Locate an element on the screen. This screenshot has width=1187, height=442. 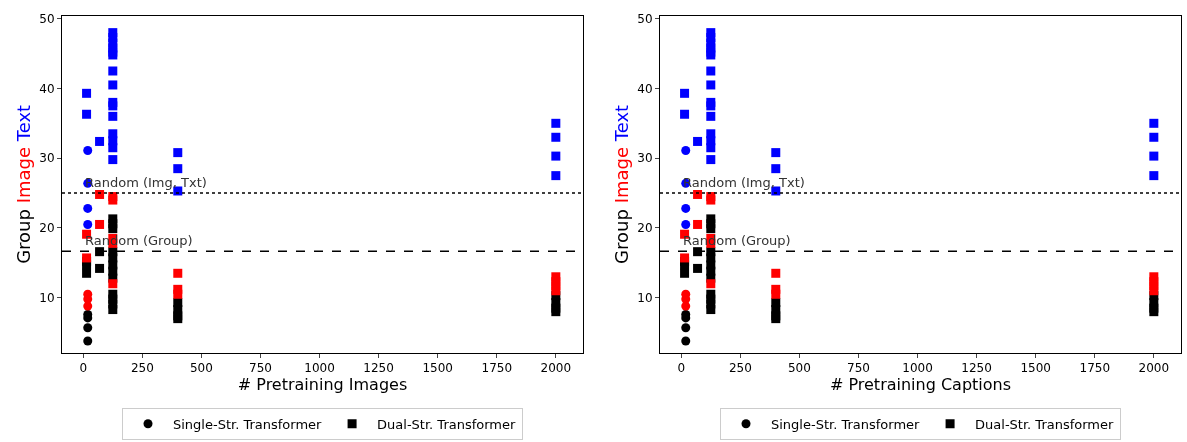
x-axis-title: # Pretraining Captions is located at coordinates (920, 385).